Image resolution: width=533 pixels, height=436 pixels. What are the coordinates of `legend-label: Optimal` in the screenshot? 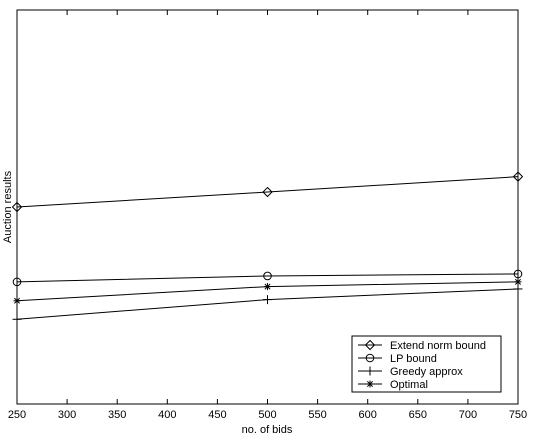 It's located at (409, 385).